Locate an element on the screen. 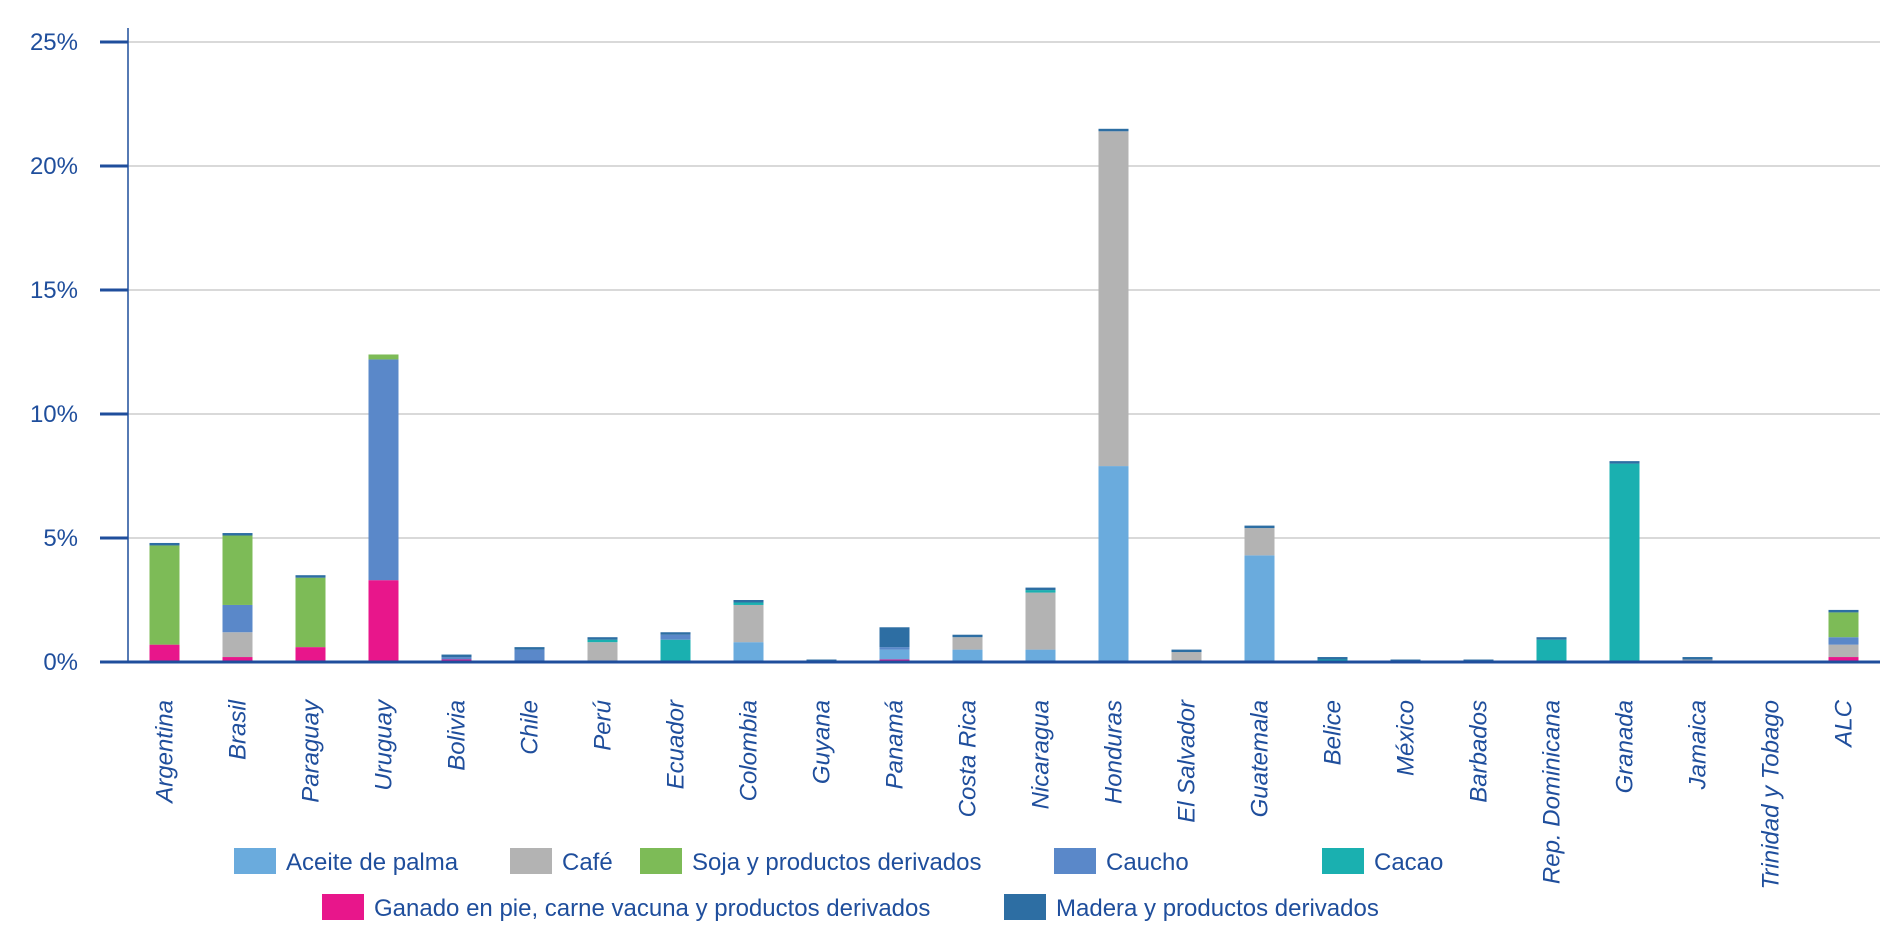 The height and width of the screenshot is (929, 1893). x-tick-label: Panamá is located at coordinates (895, 744).